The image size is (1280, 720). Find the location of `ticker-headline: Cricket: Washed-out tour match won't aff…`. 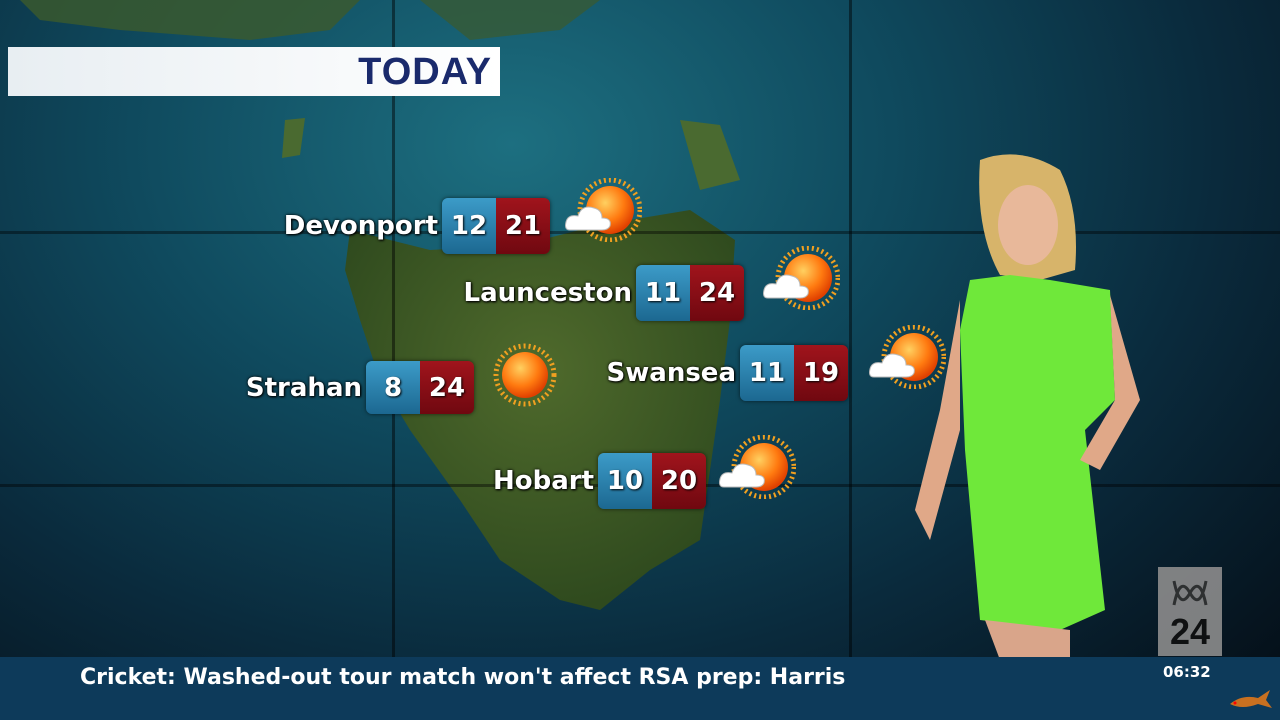

ticker-headline: Cricket: Washed-out tour match won't aff… is located at coordinates (463, 677).